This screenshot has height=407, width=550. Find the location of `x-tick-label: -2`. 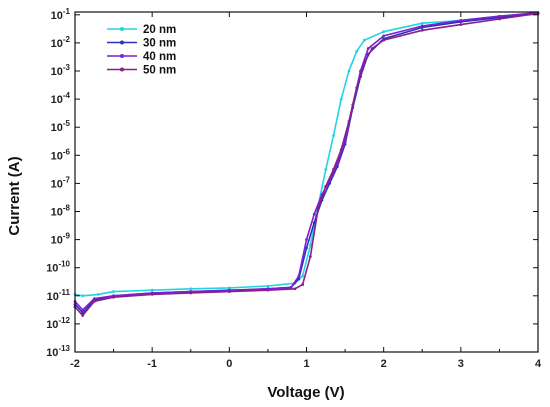

x-tick-label: -2 is located at coordinates (75, 364).